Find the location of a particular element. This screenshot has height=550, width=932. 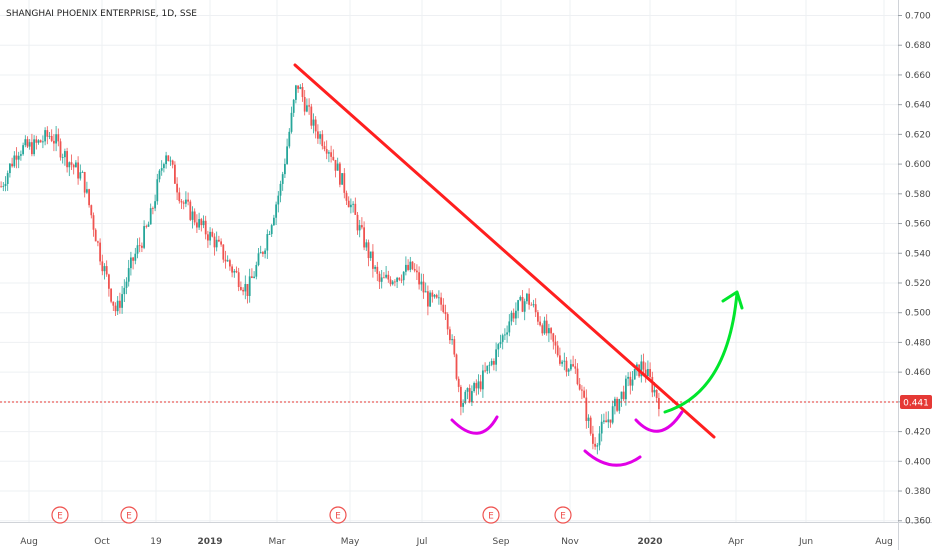

x-tick-label: May is located at coordinates (350, 542).